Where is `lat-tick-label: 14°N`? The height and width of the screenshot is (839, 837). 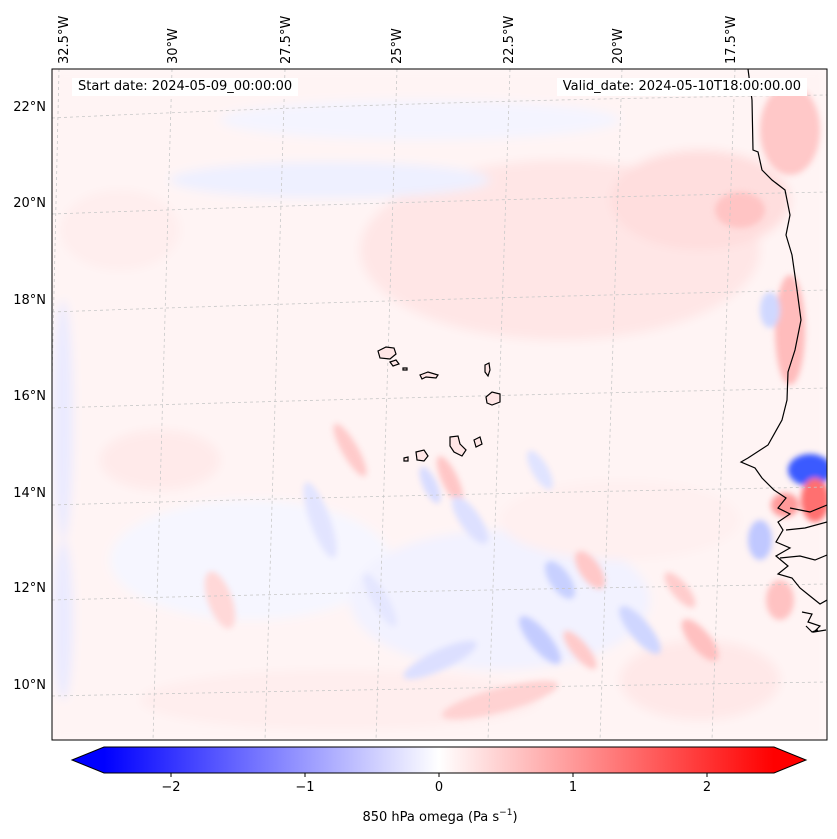 lat-tick-label: 14°N is located at coordinates (29, 493).